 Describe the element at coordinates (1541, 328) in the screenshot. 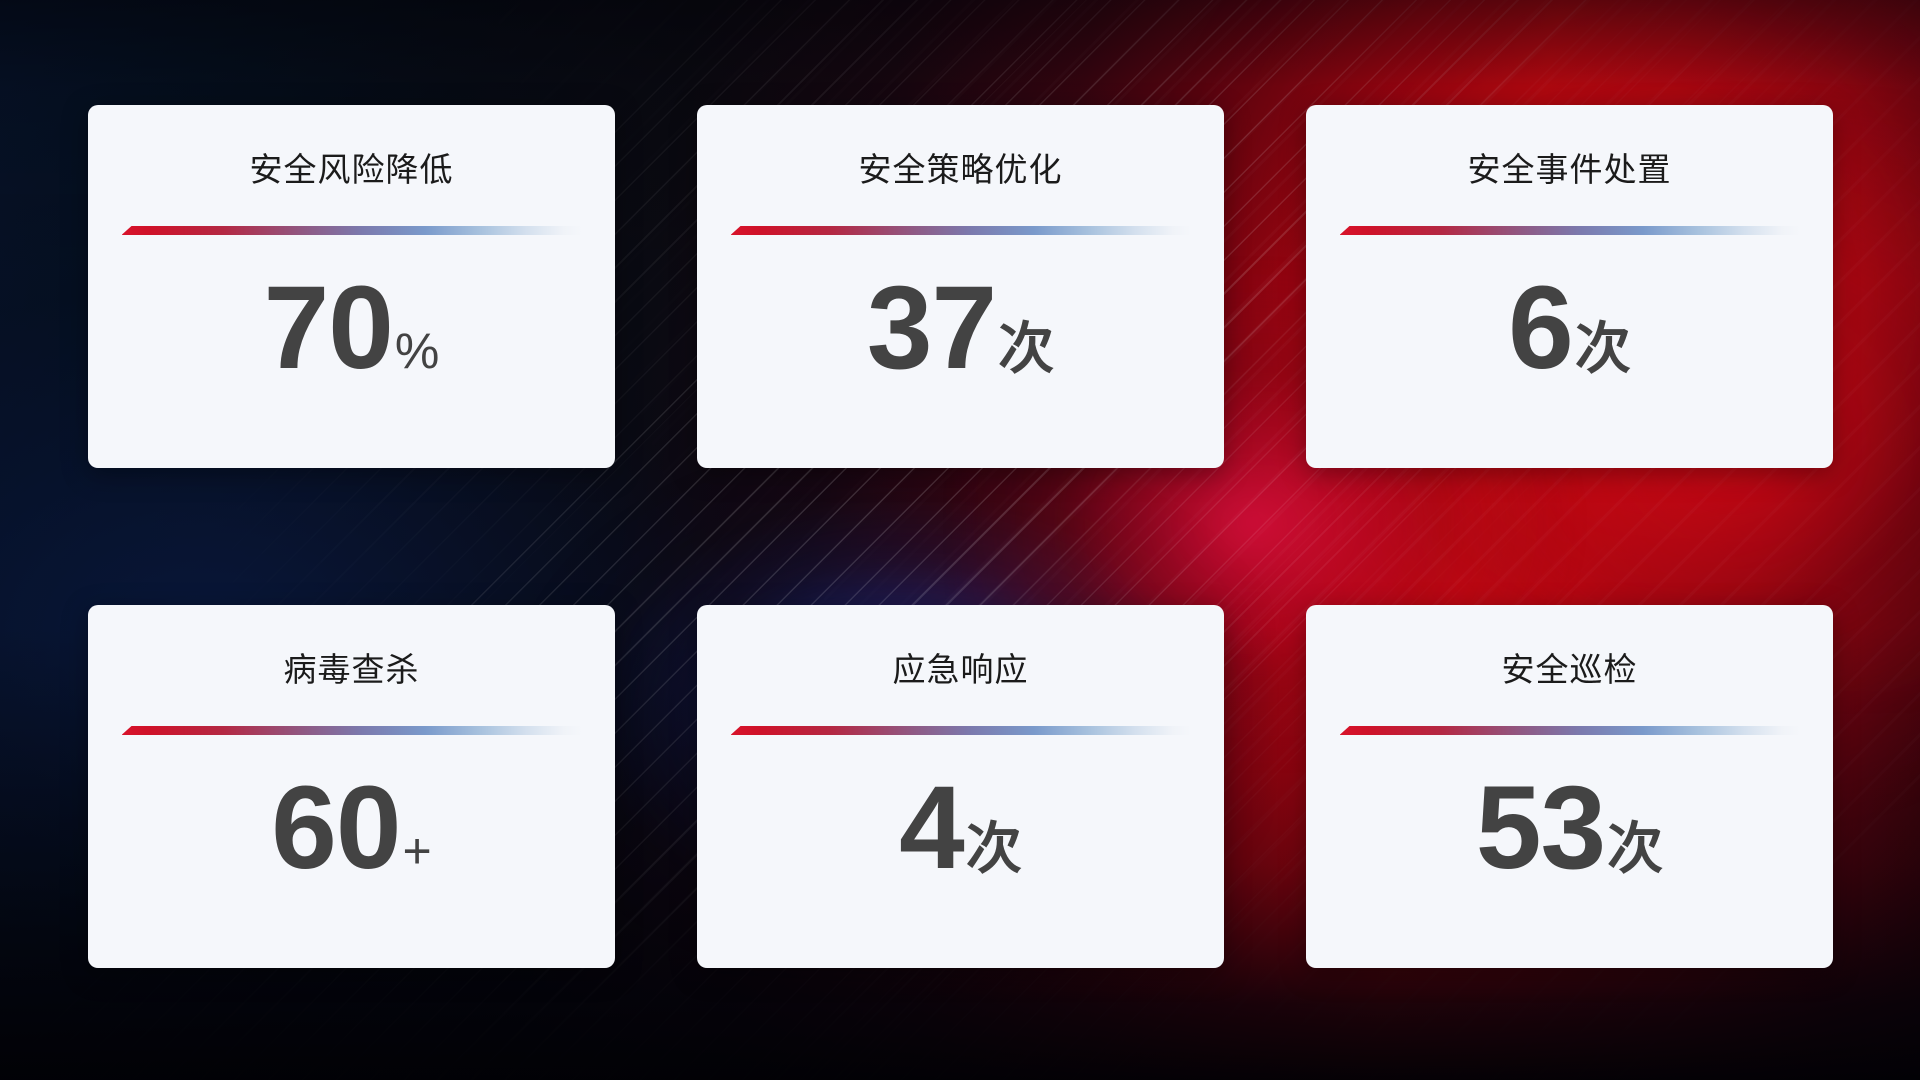

I see `stat-value-number: 6` at that location.